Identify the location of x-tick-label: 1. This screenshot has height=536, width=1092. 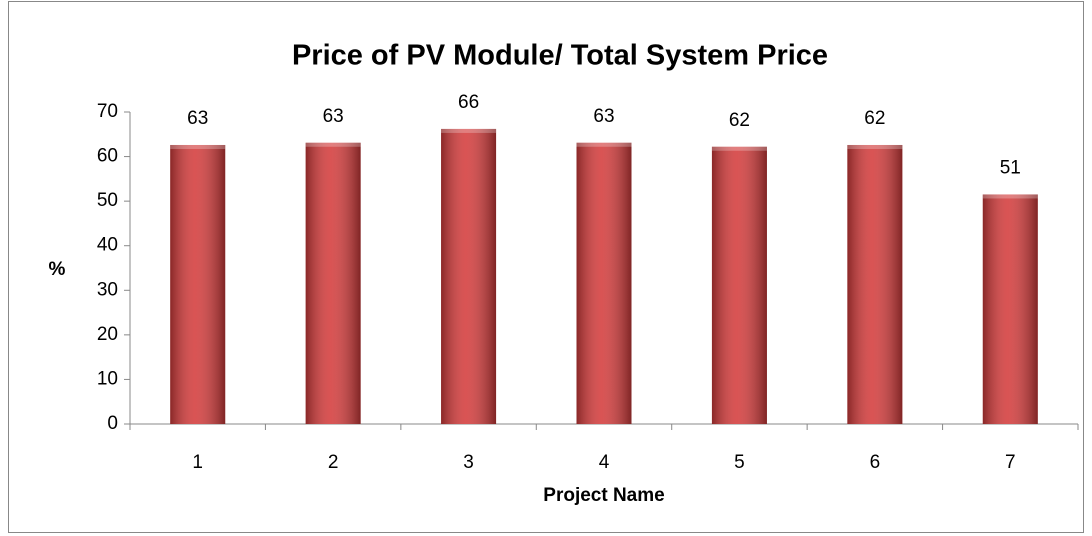
(197, 462).